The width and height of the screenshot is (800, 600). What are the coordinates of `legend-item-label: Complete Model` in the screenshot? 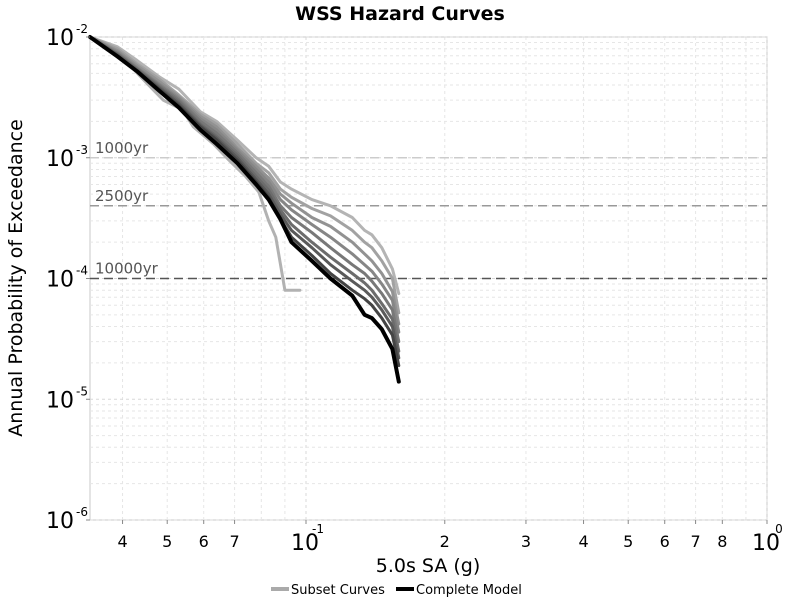 It's located at (469, 590).